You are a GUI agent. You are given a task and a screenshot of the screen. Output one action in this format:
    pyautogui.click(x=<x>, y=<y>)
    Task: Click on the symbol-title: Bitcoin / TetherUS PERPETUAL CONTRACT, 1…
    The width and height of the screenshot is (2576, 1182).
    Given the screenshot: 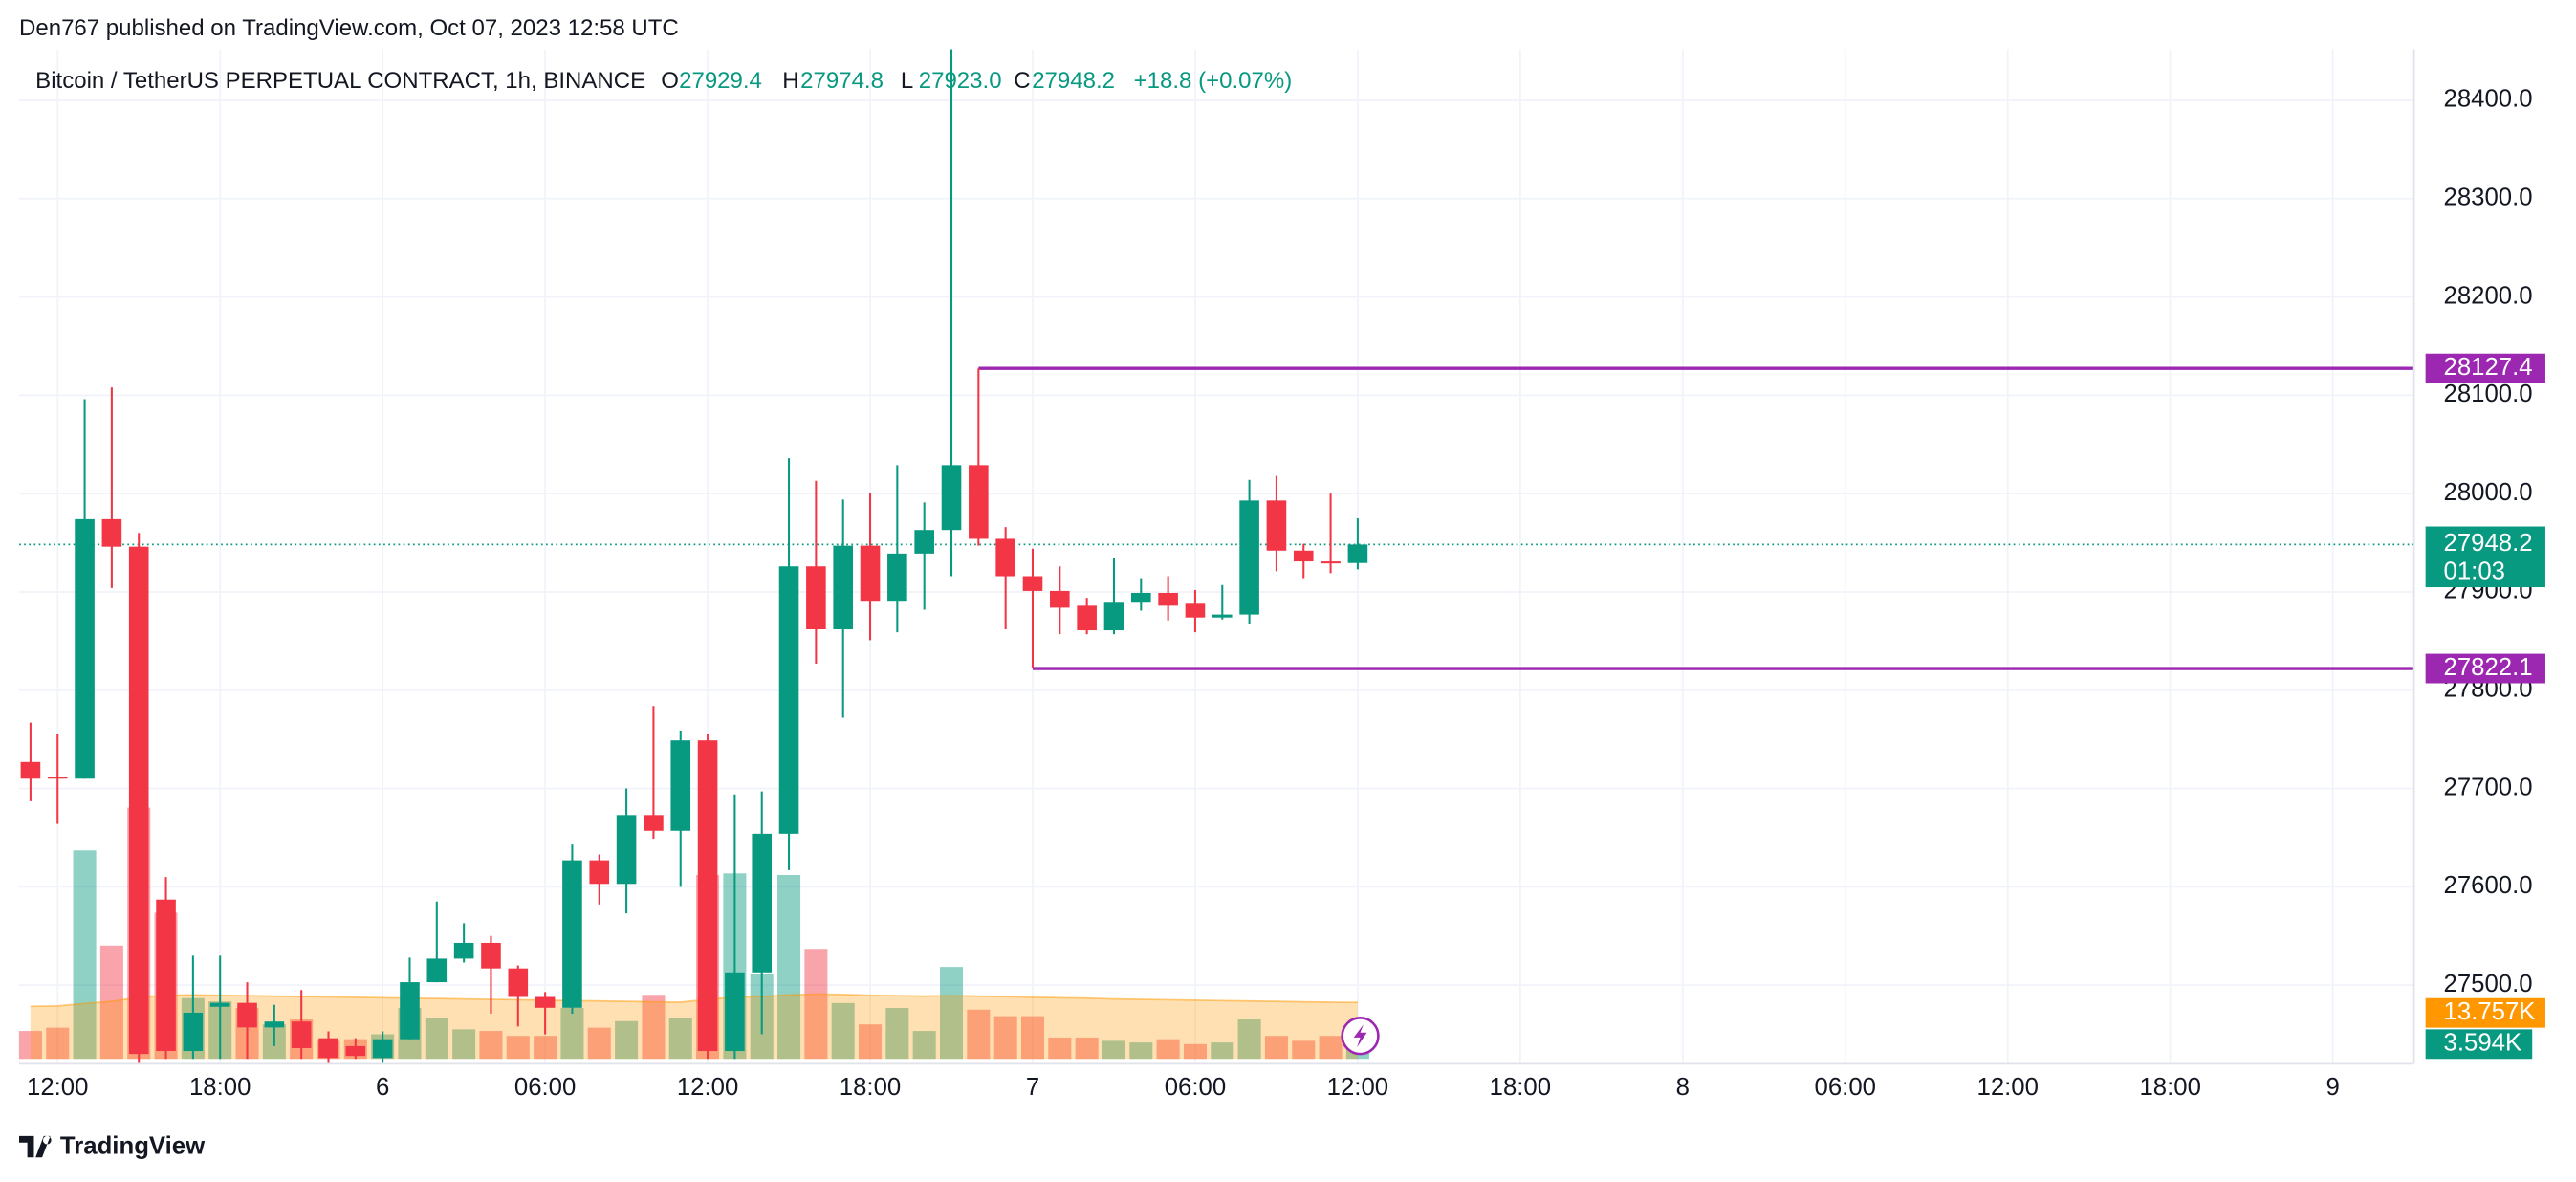 What is the action you would take?
    pyautogui.click(x=340, y=81)
    